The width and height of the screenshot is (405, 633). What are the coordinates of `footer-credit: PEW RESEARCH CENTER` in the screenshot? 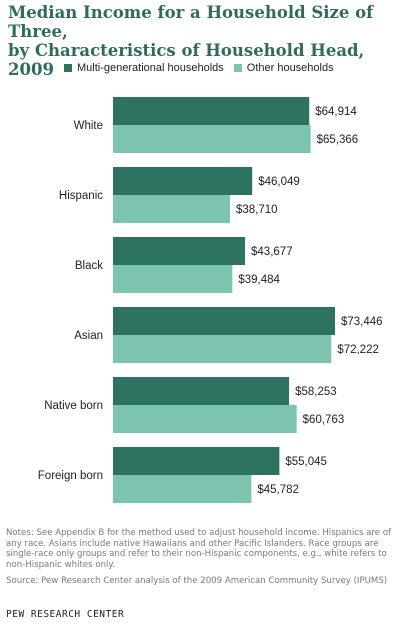 It's located at (65, 614).